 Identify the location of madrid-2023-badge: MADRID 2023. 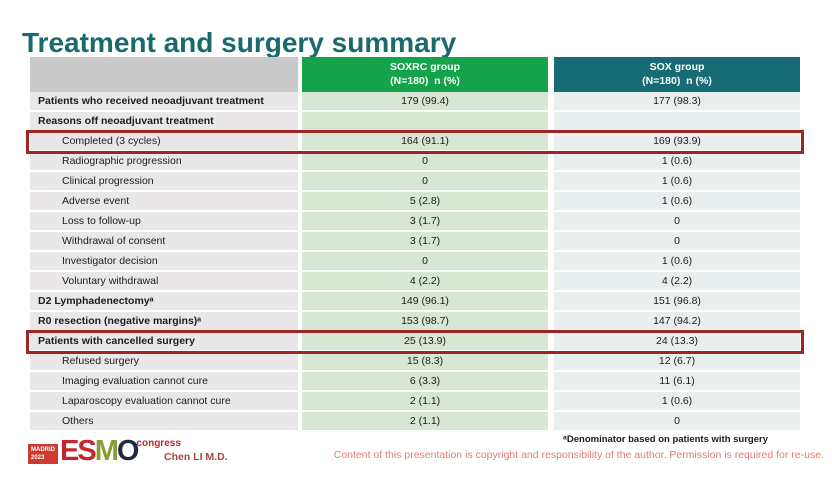
(43, 454).